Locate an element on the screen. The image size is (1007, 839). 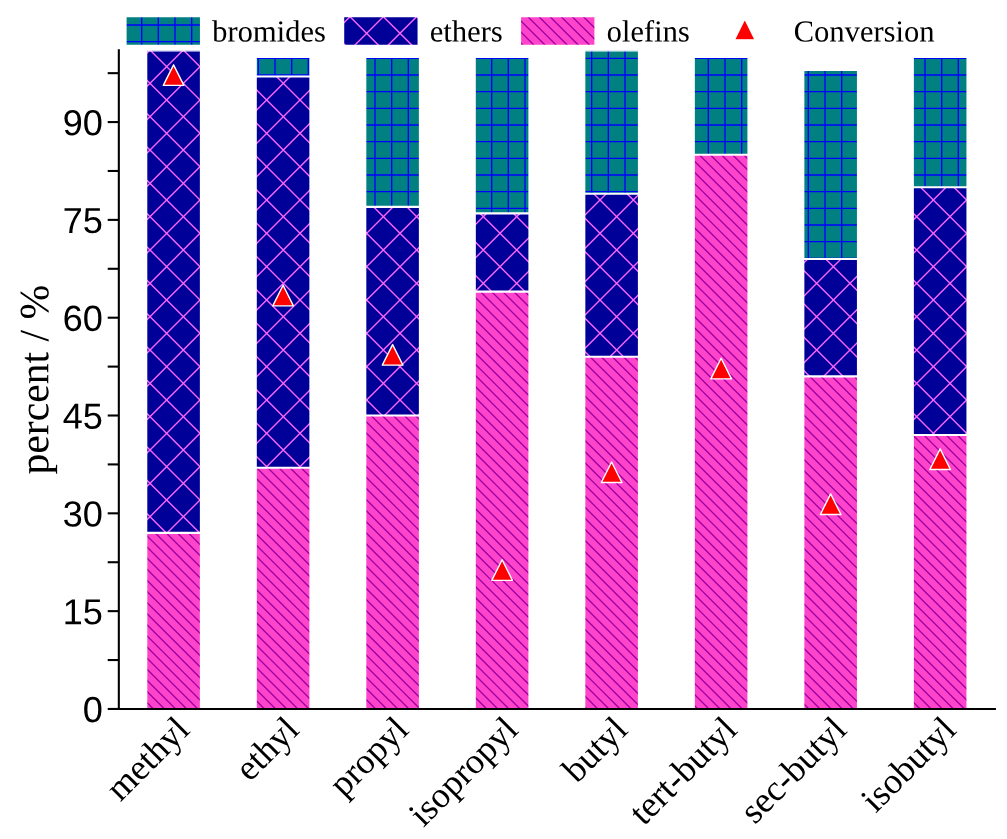
y-tick-label: 45 is located at coordinates (82, 416).